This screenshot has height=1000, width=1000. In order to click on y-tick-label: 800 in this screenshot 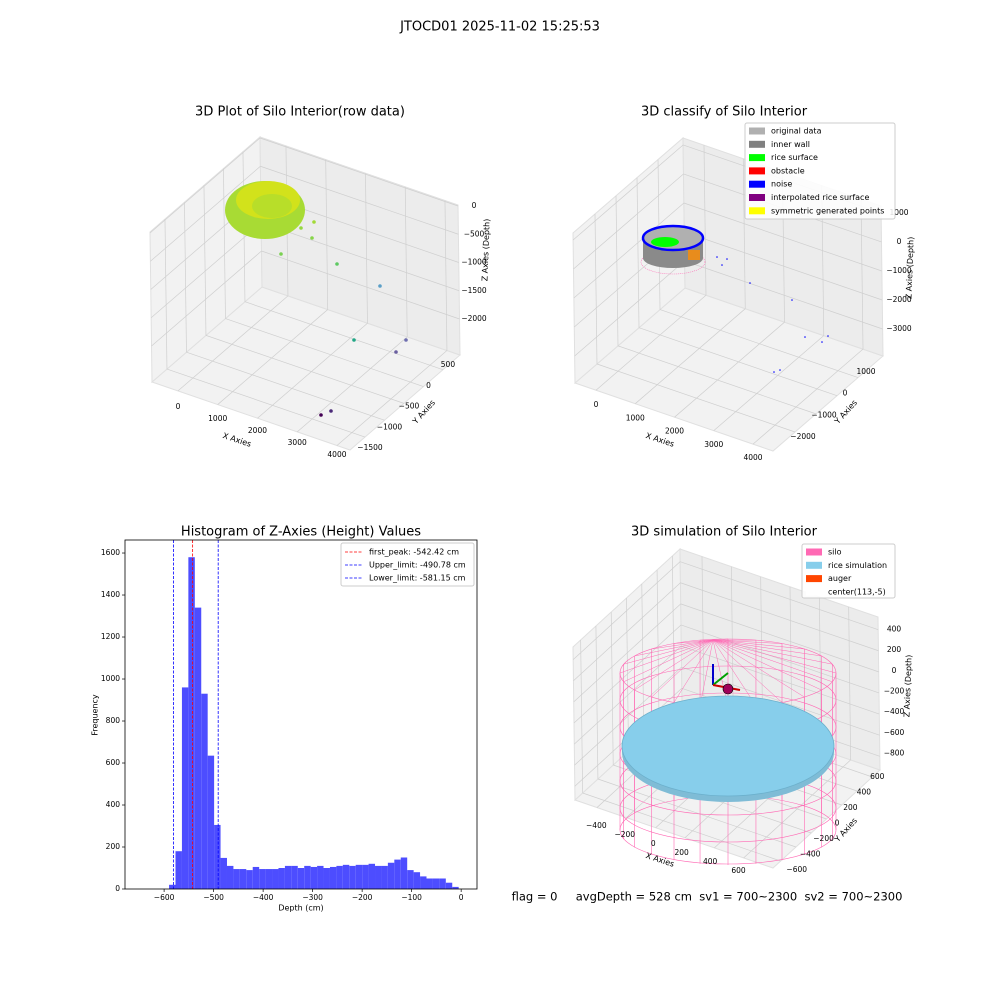, I will do `click(113, 720)`.